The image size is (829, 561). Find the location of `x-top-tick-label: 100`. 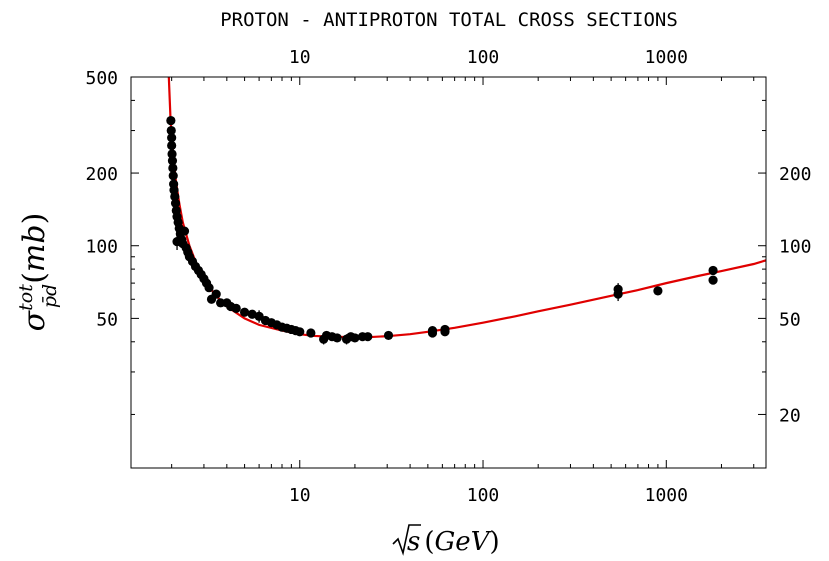

x-top-tick-label: 100 is located at coordinates (483, 57).